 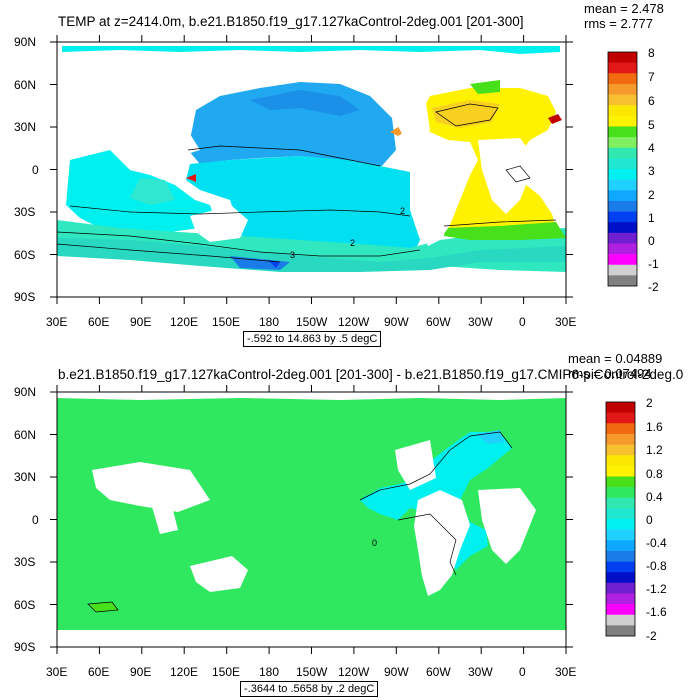 I want to click on lon-label: 180, so click(x=269, y=322).